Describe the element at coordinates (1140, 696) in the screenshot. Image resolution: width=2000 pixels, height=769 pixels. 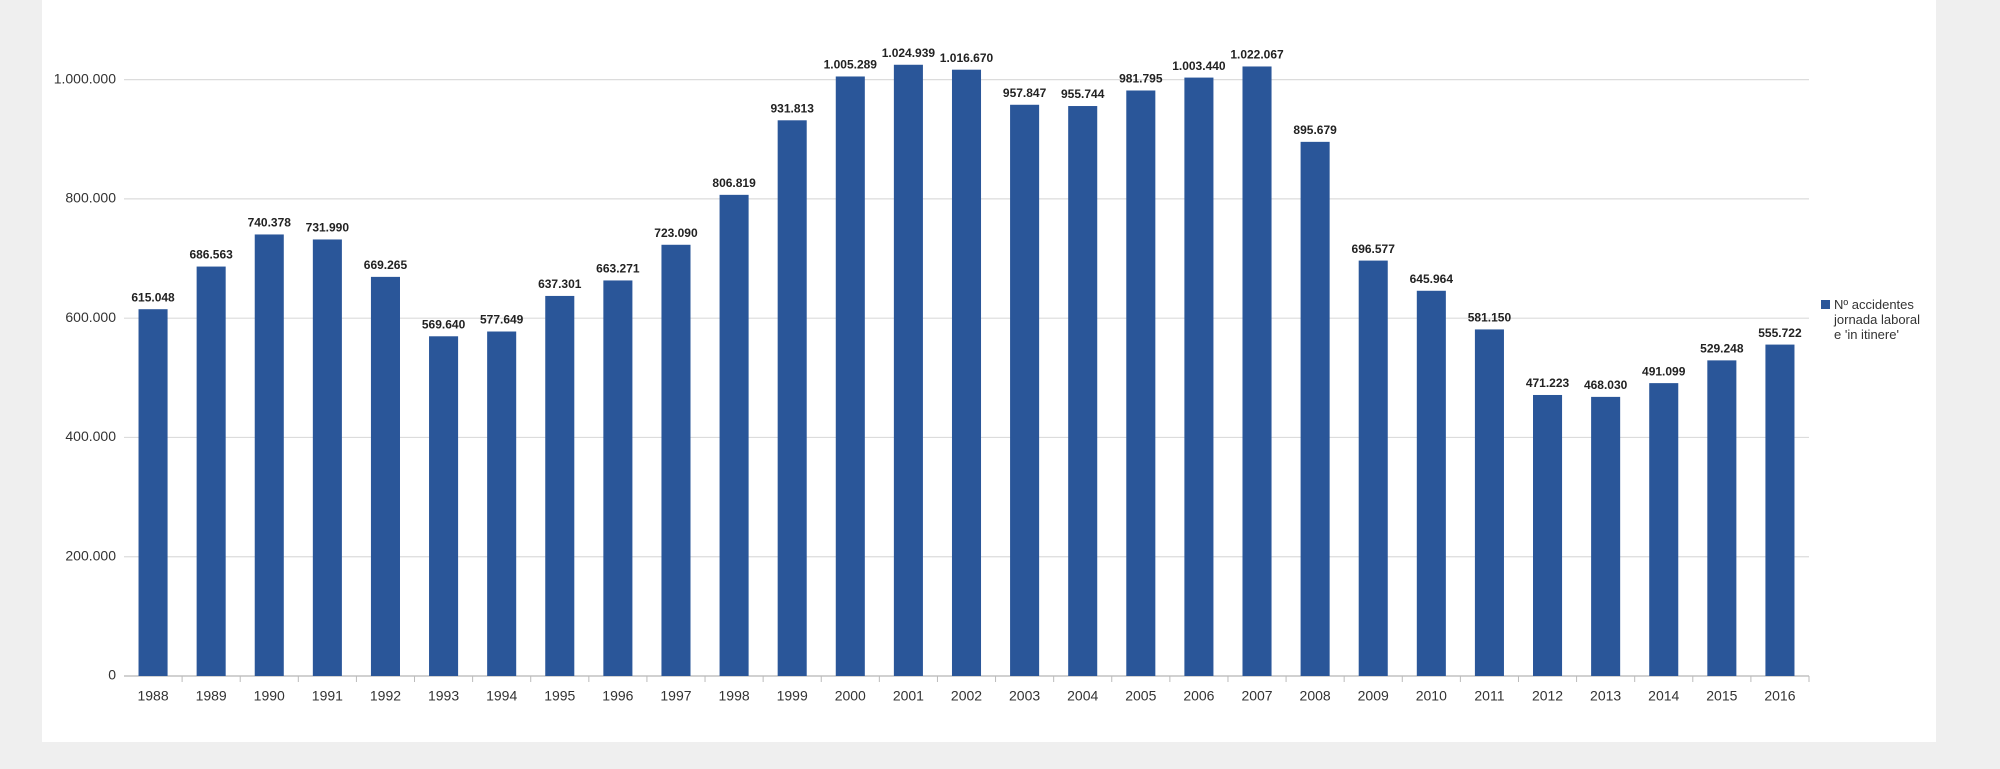
I see `x-tick-label: 2005` at that location.